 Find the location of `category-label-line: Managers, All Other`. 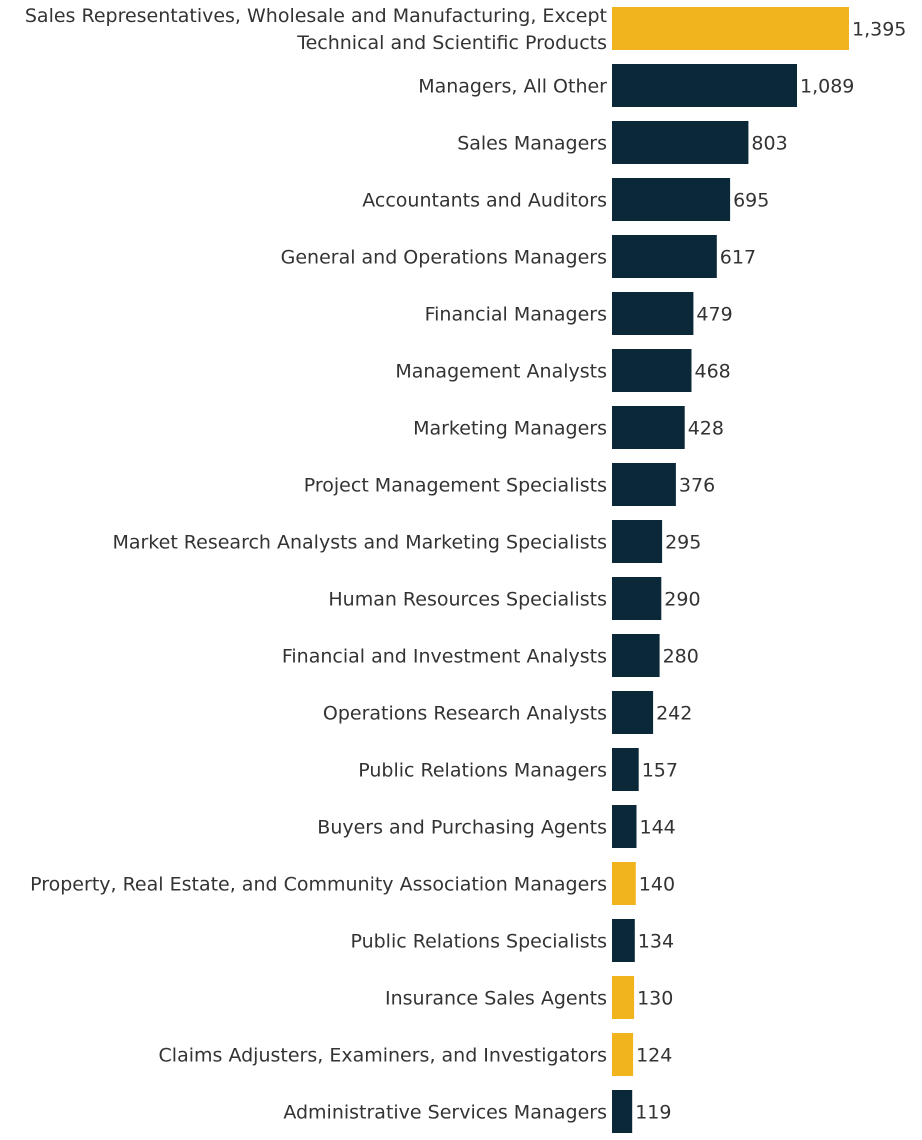

category-label-line: Managers, All Other is located at coordinates (512, 87).